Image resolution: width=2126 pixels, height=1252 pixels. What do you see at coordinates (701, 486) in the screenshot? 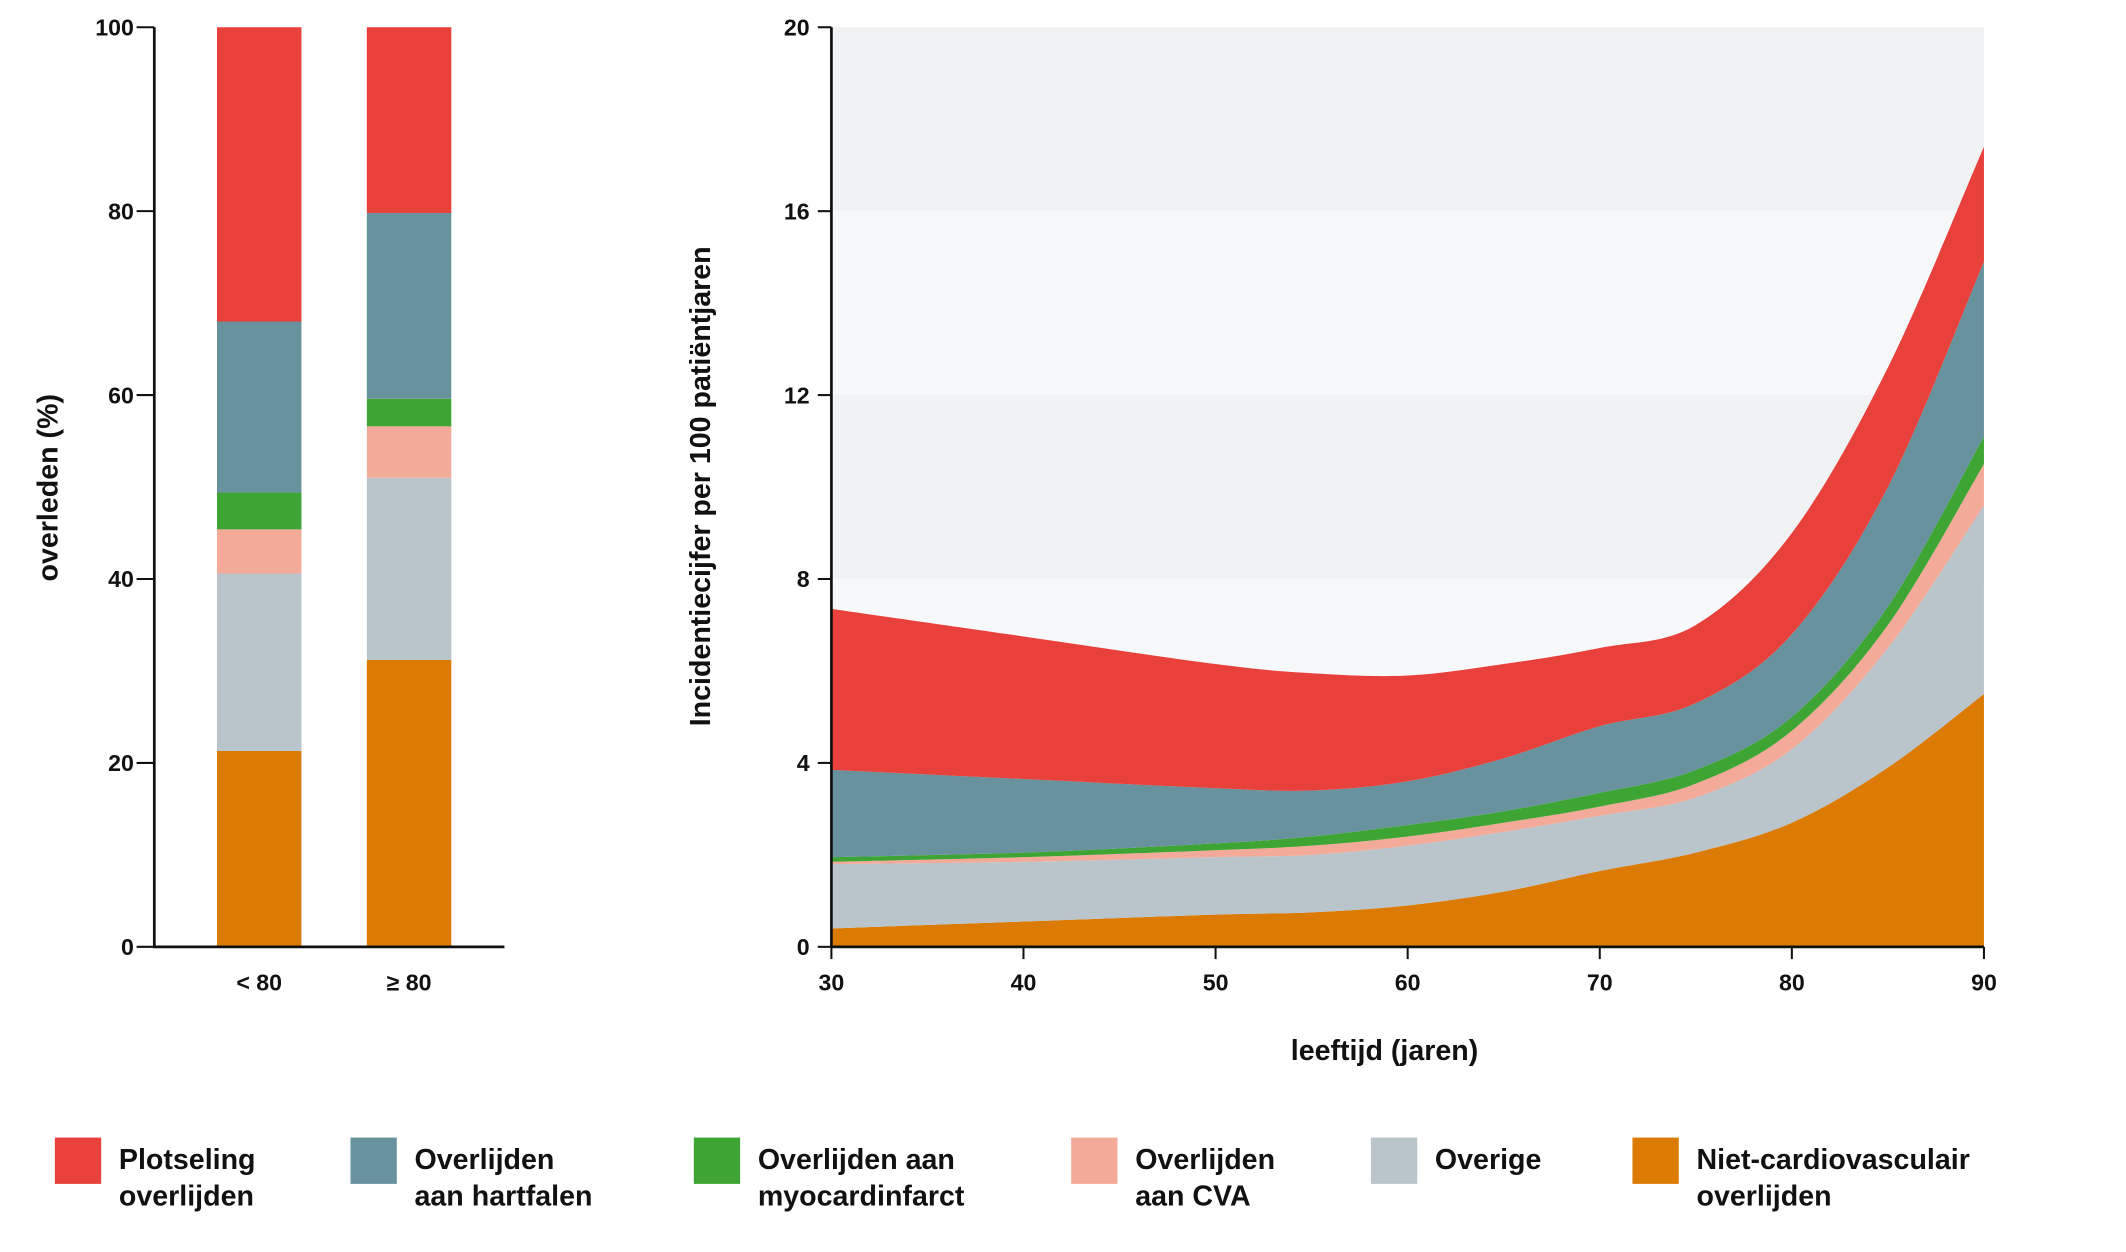
I see `area-y-axis-label: Incidentiecijfer per 100 patiëntjaren` at bounding box center [701, 486].